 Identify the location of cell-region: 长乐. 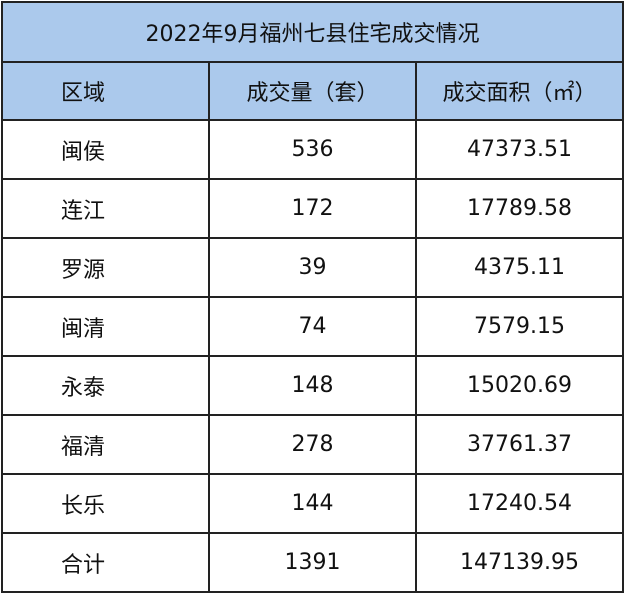
(105, 503).